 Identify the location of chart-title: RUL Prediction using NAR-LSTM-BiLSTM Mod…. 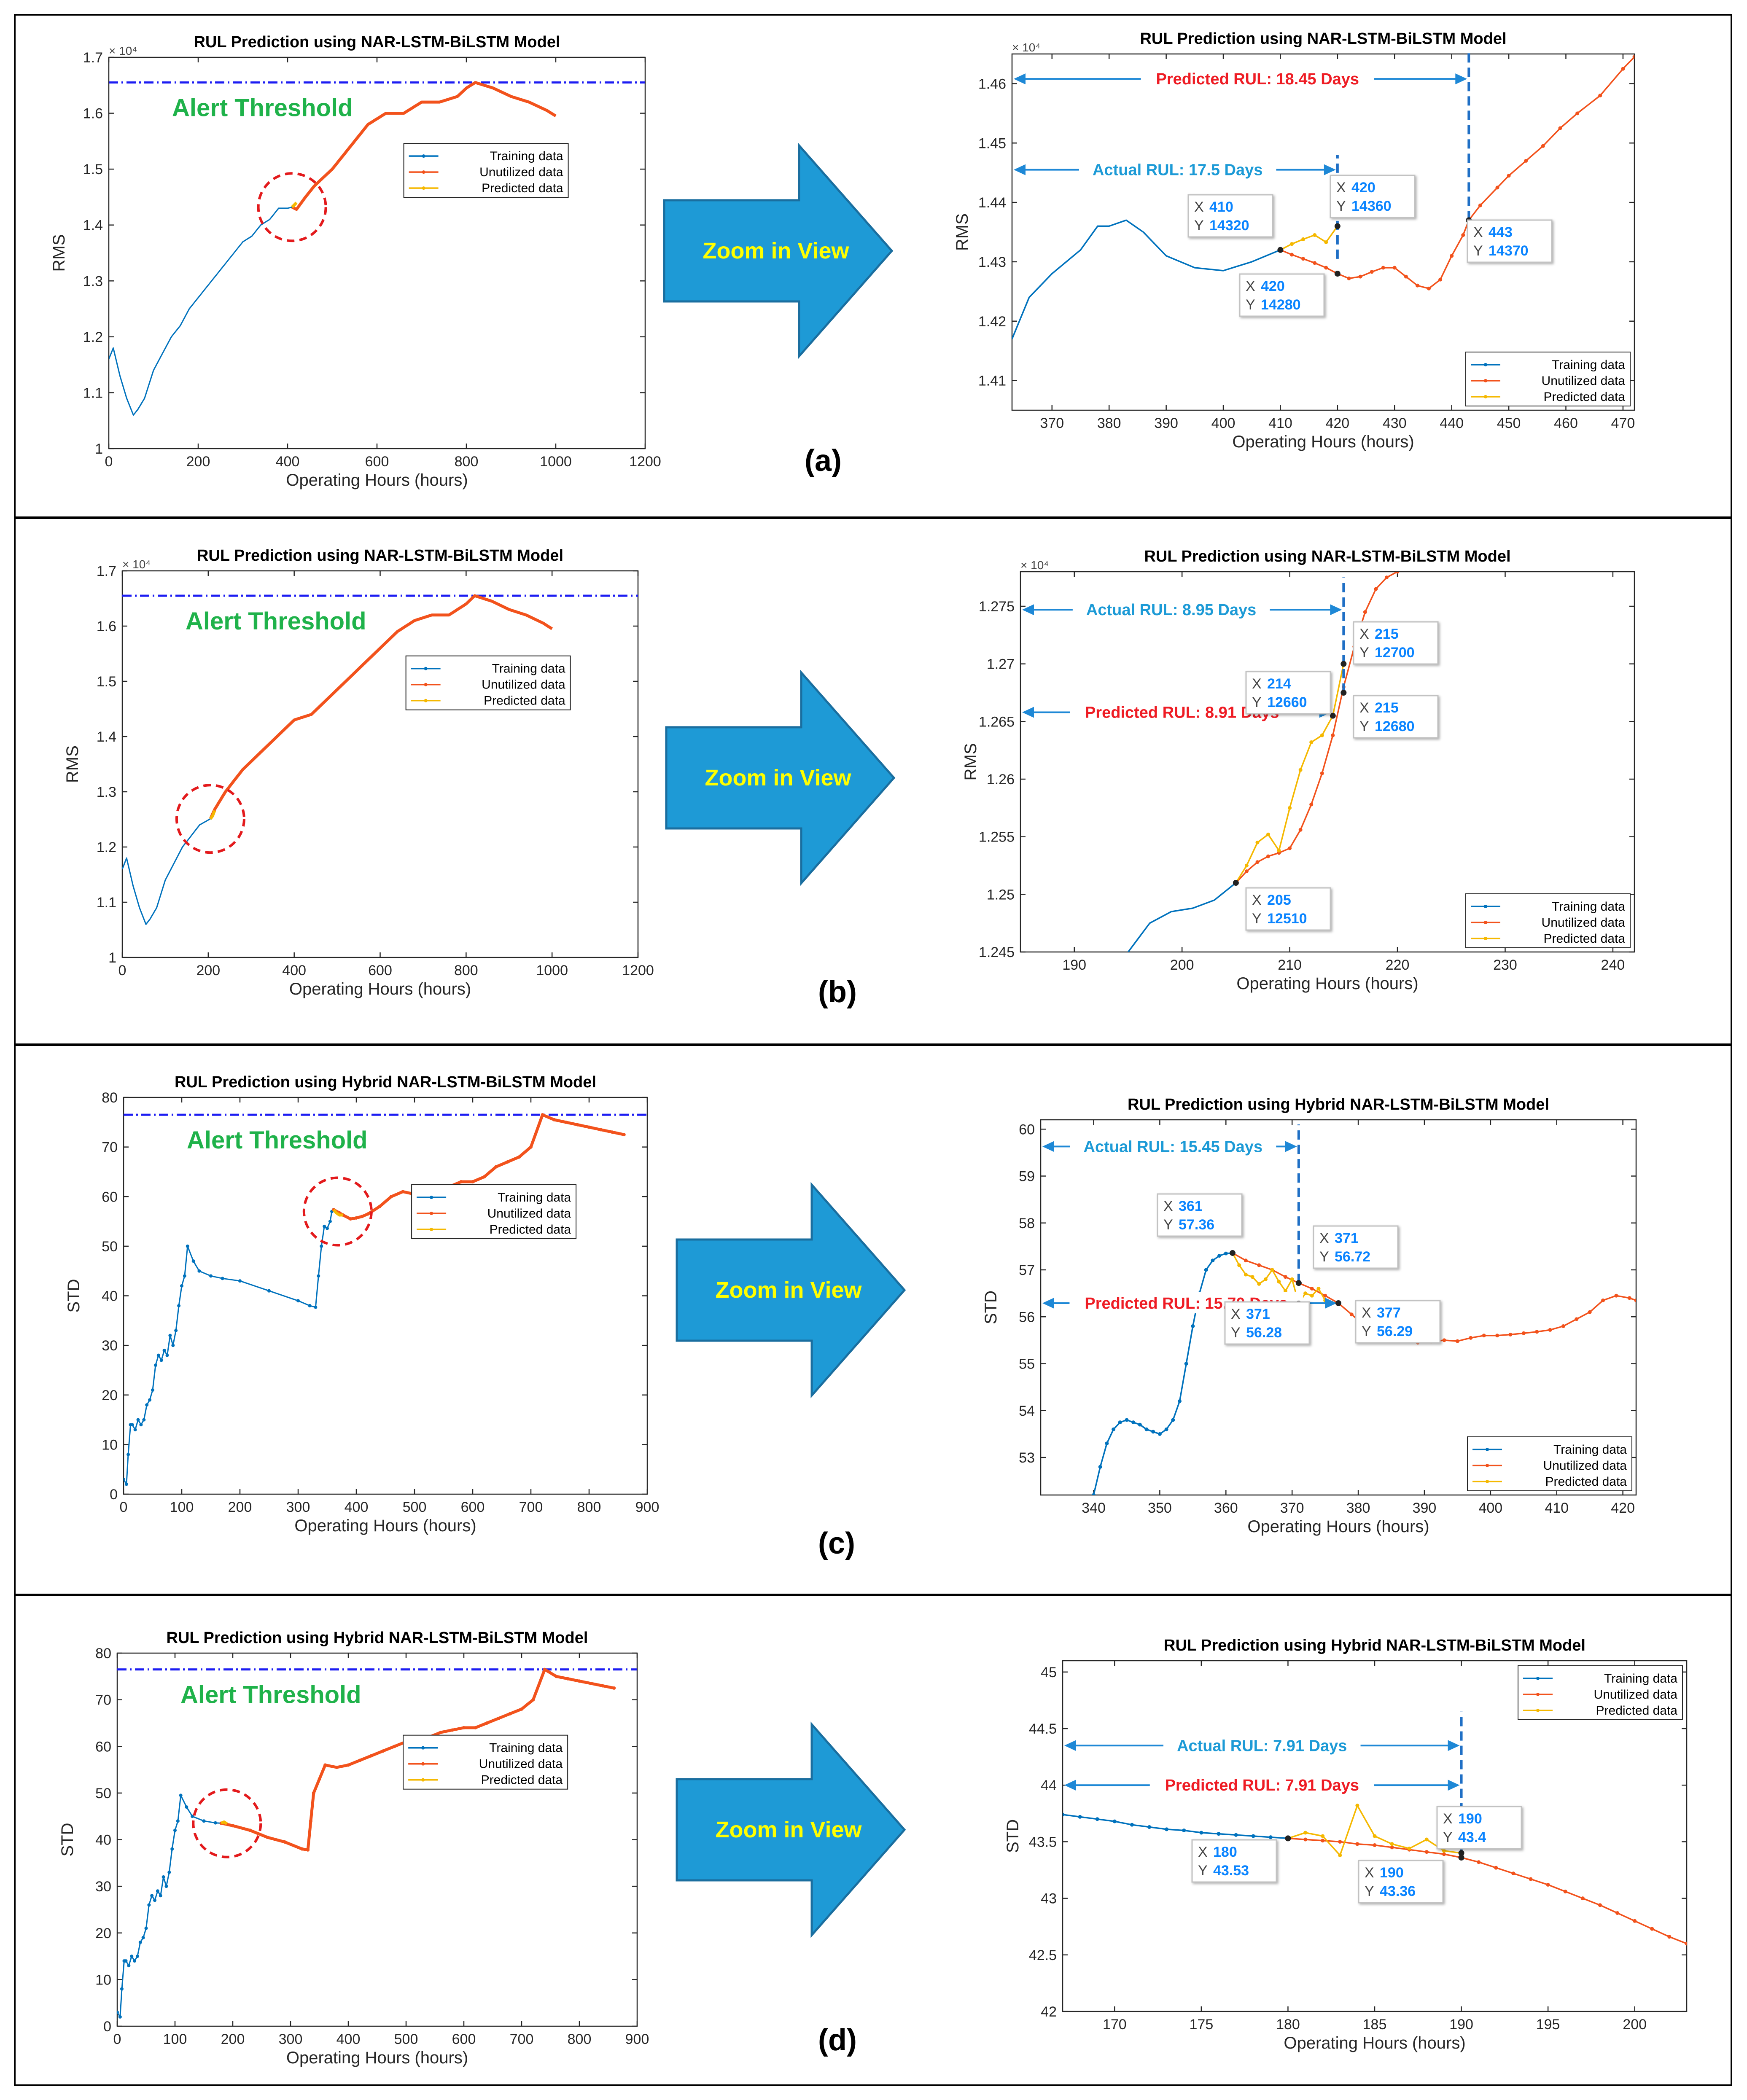
(377, 42).